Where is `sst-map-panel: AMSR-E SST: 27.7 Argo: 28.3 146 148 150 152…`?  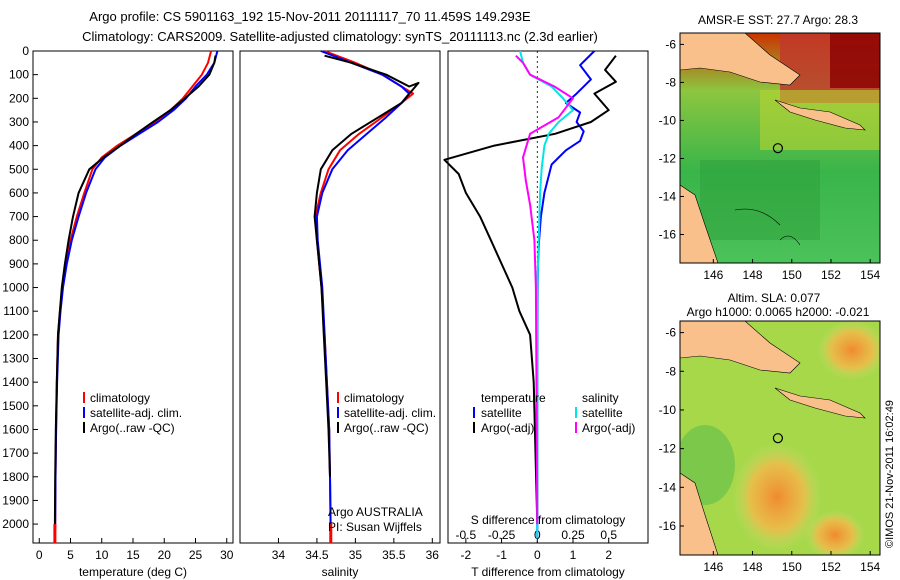 sst-map-panel: AMSR-E SST: 27.7 Argo: 28.3 146 148 150 152… is located at coordinates (770, 147).